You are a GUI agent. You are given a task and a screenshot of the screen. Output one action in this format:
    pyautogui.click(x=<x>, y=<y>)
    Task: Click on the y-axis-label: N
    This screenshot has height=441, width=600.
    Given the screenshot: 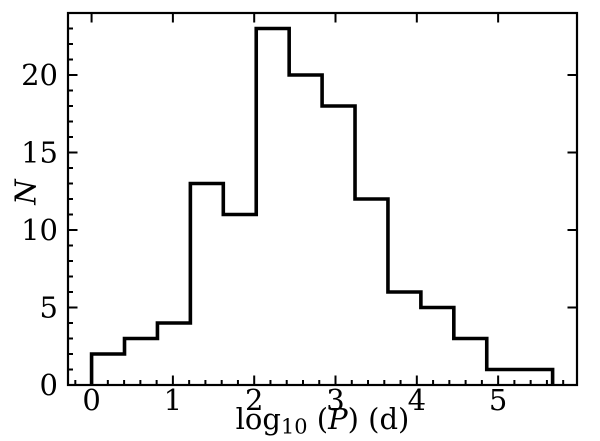 What is the action you would take?
    pyautogui.click(x=25, y=192)
    